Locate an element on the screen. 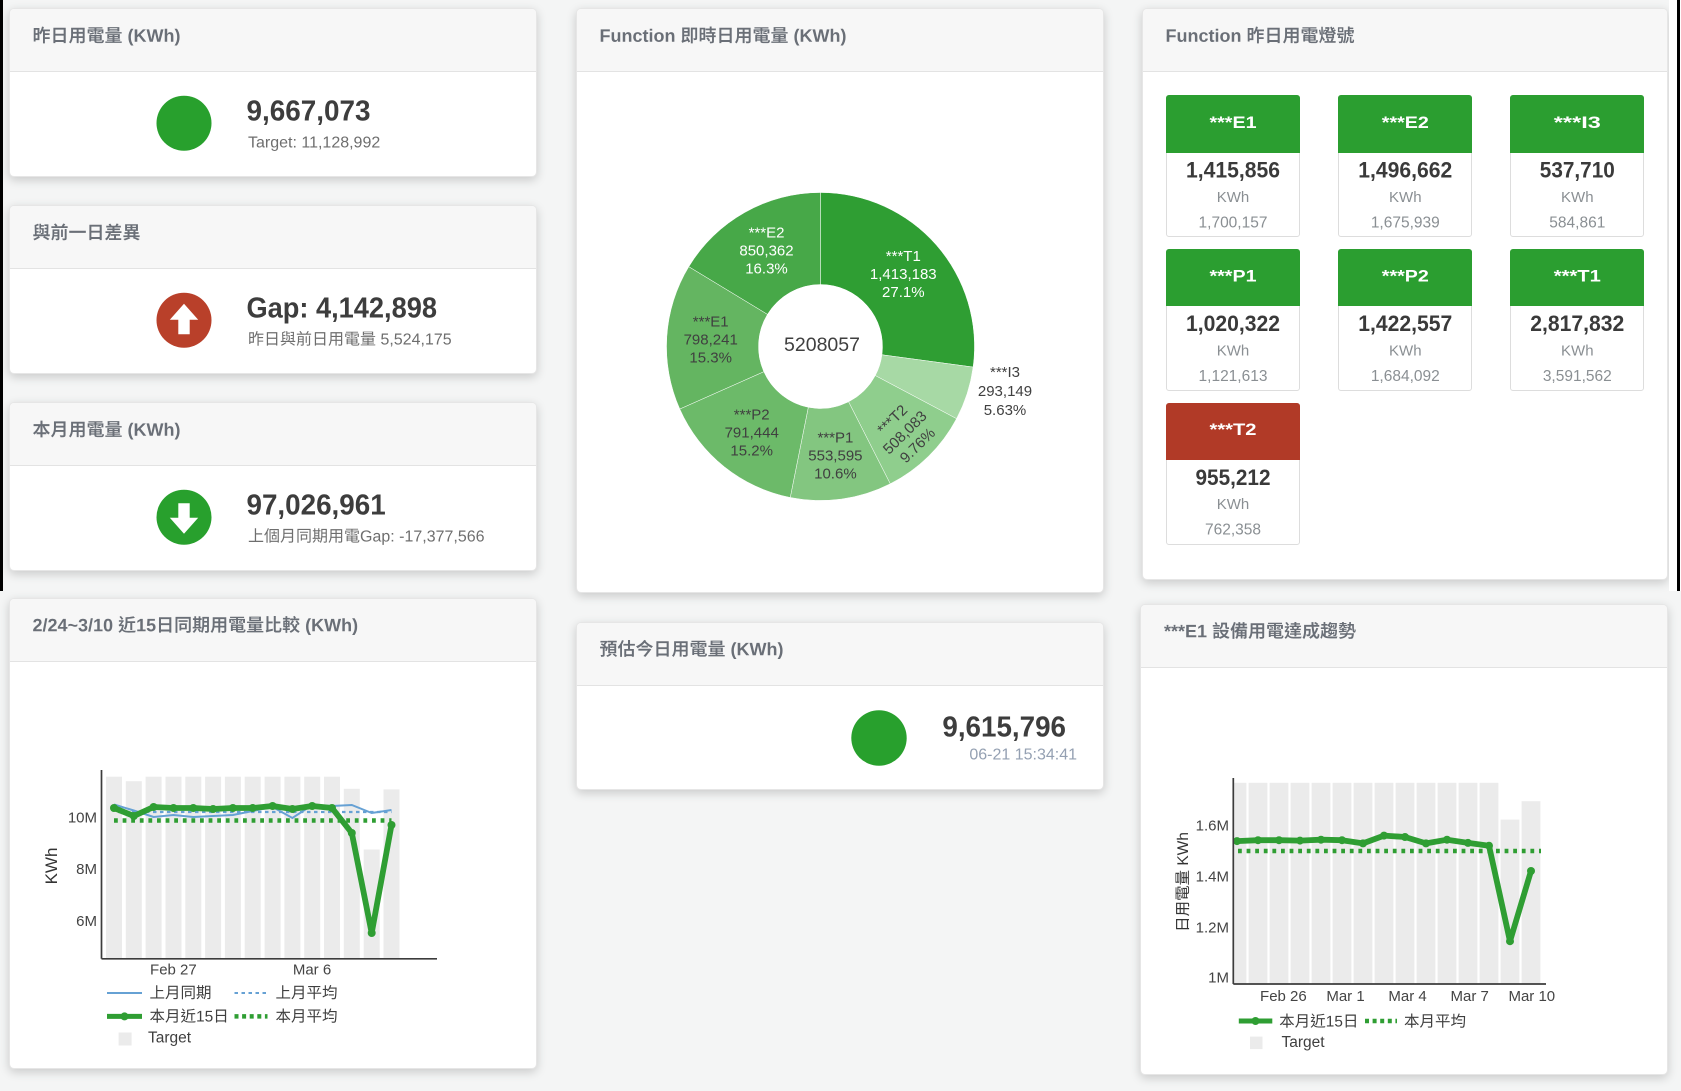  svg-text: 5.63% is located at coordinates (1005, 410).